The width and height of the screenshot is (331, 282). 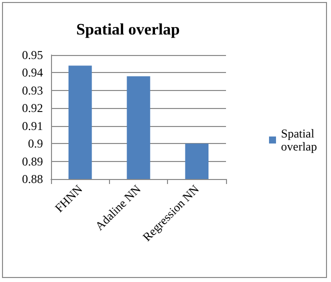 What do you see at coordinates (299, 140) in the screenshot?
I see `legend-label: Spatial overlap` at bounding box center [299, 140].